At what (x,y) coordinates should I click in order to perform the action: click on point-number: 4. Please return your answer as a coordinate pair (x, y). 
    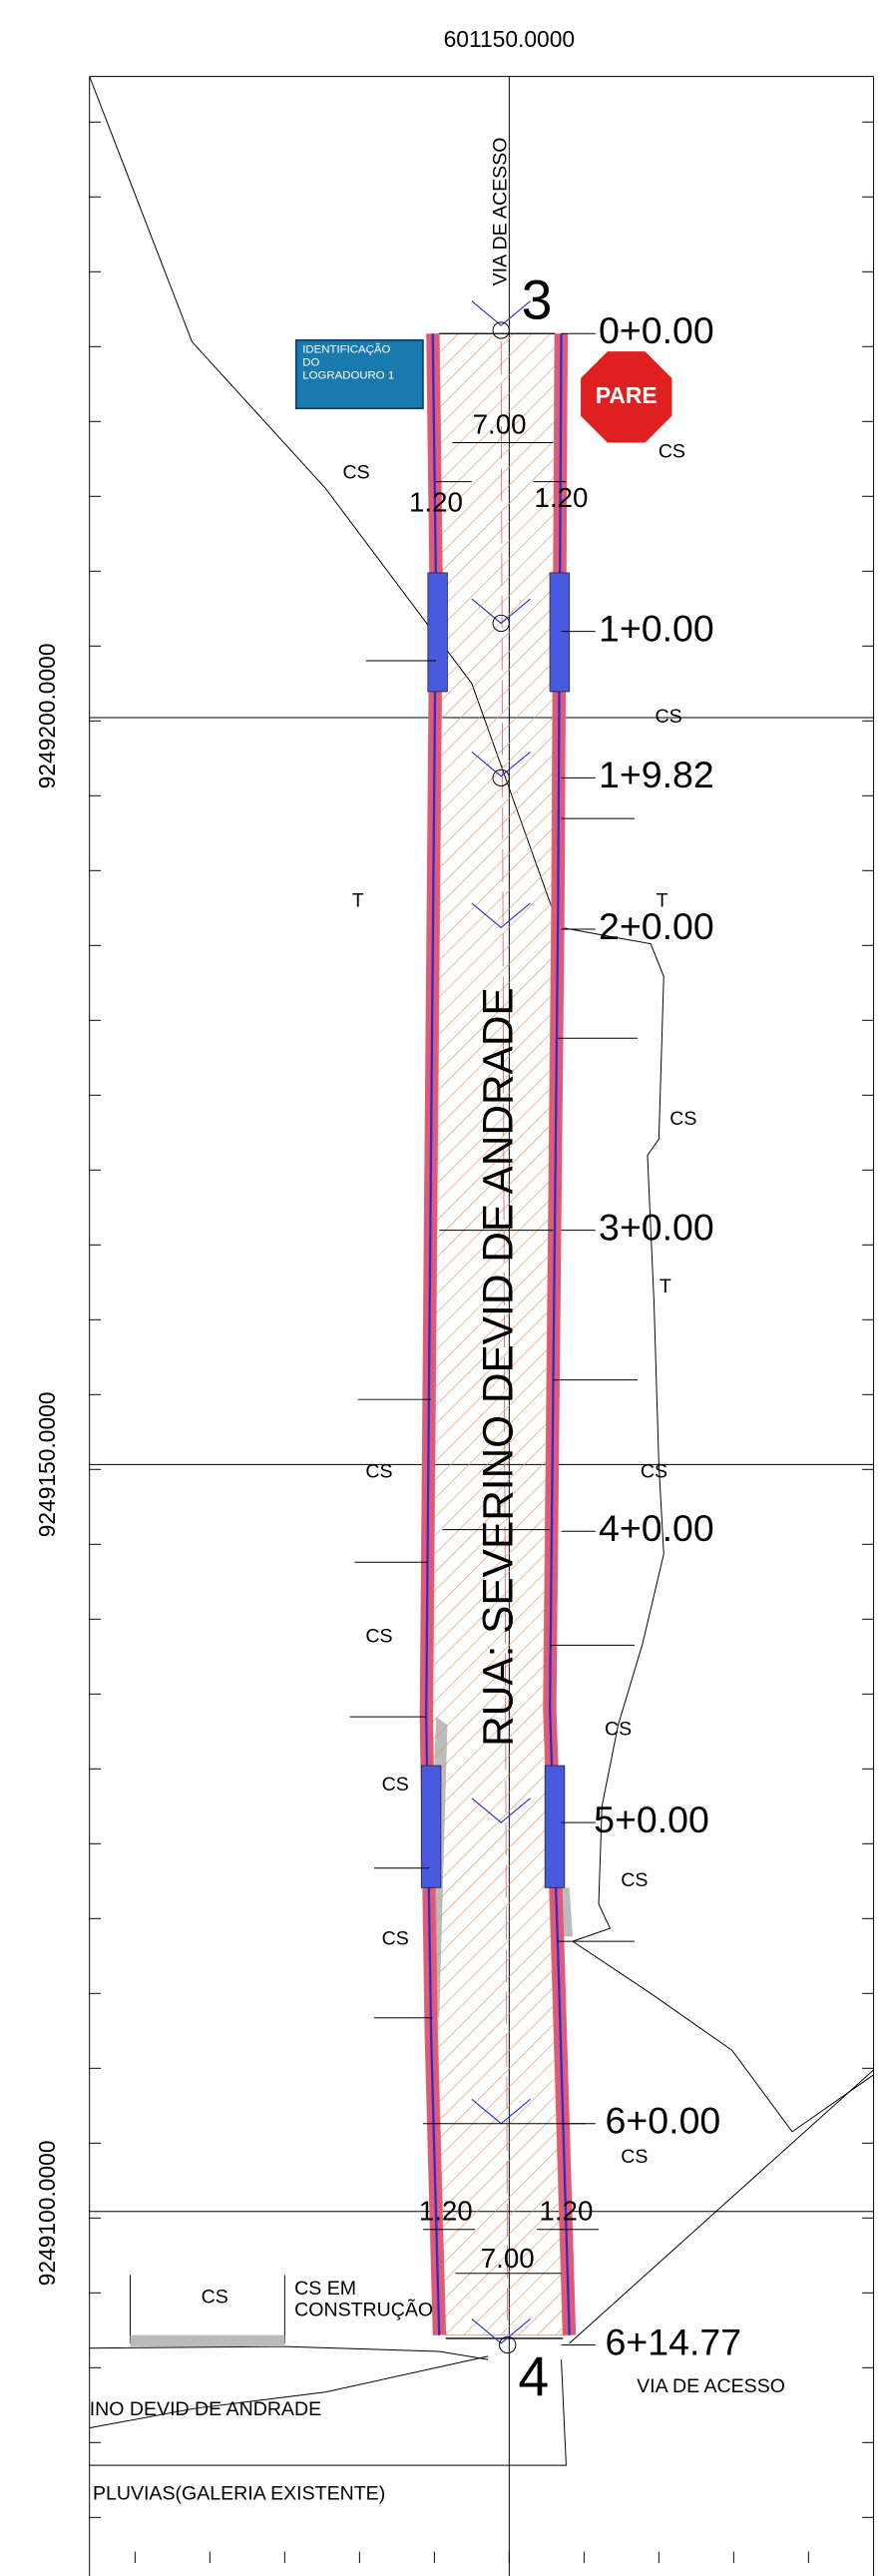
    Looking at the image, I should click on (533, 2376).